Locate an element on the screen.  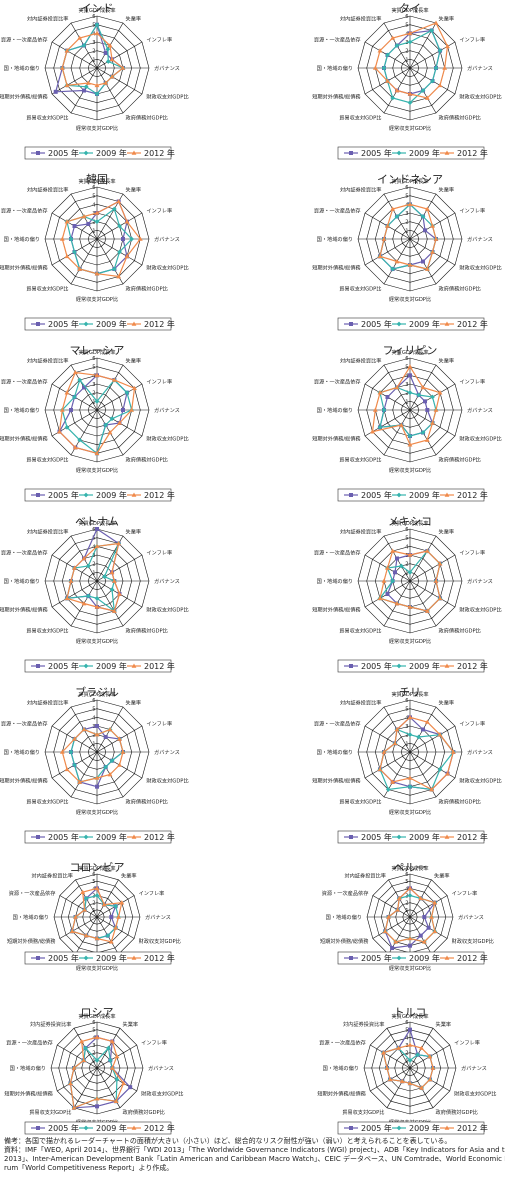
chart-title: マレーシア is located at coordinates (97, 350).